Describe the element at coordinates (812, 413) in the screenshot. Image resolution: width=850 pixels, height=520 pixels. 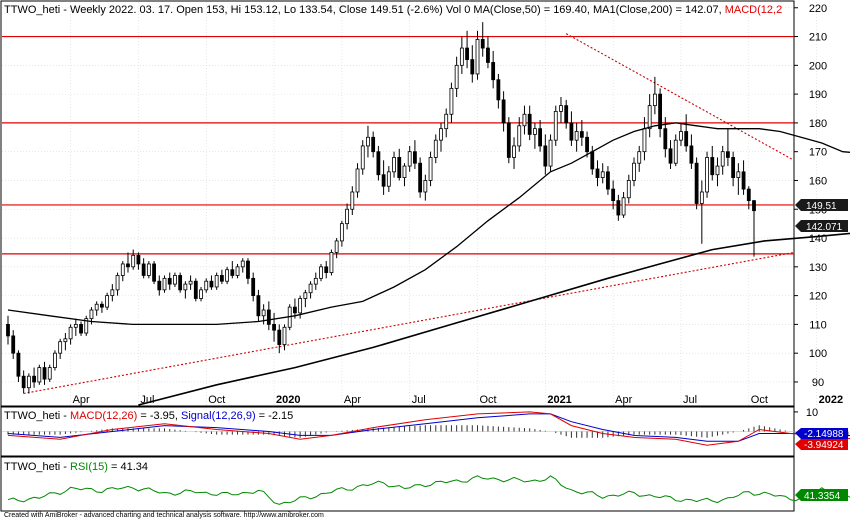
I see `macd-tick-label: 10` at that location.